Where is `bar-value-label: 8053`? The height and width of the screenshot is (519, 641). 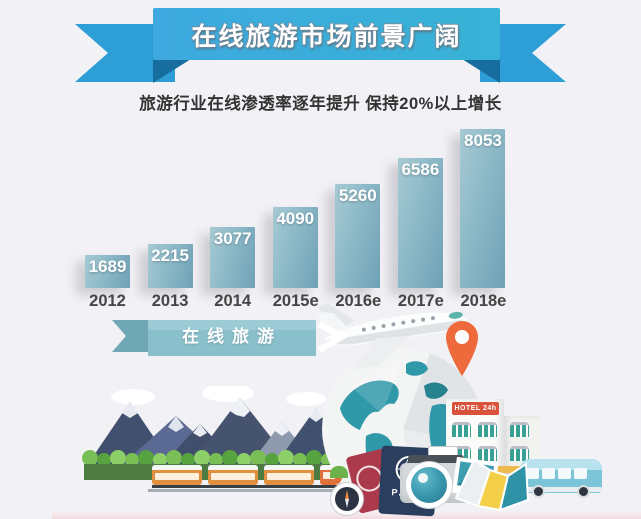
bar-value-label: 8053 is located at coordinates (483, 140).